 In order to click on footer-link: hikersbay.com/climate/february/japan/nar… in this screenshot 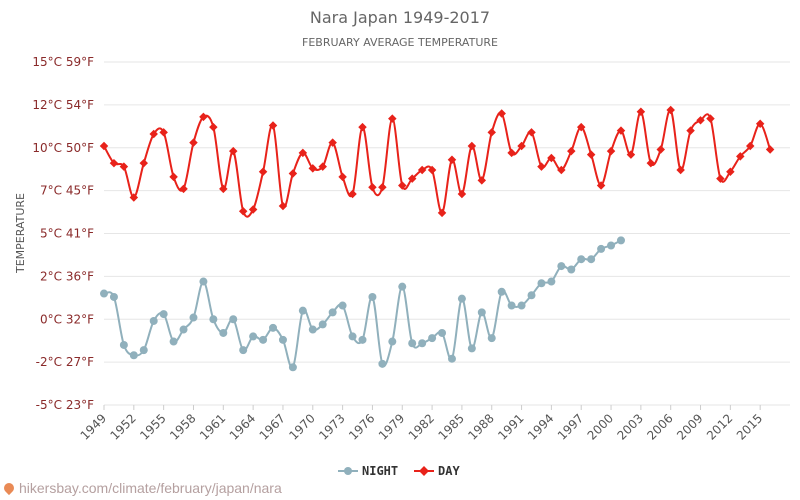, I will do `click(141, 488)`.